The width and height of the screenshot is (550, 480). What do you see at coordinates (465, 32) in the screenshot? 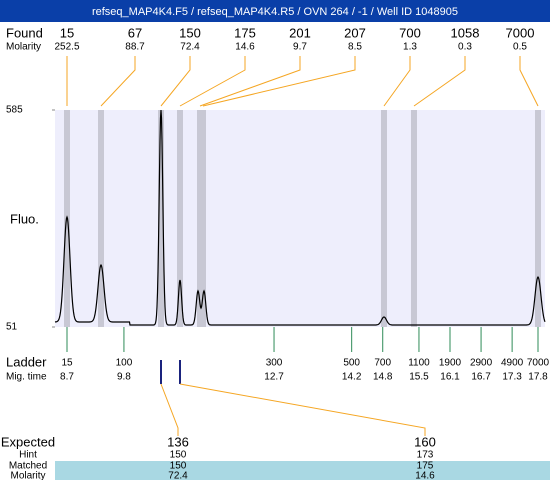
I see `found-size: 1058` at bounding box center [465, 32].